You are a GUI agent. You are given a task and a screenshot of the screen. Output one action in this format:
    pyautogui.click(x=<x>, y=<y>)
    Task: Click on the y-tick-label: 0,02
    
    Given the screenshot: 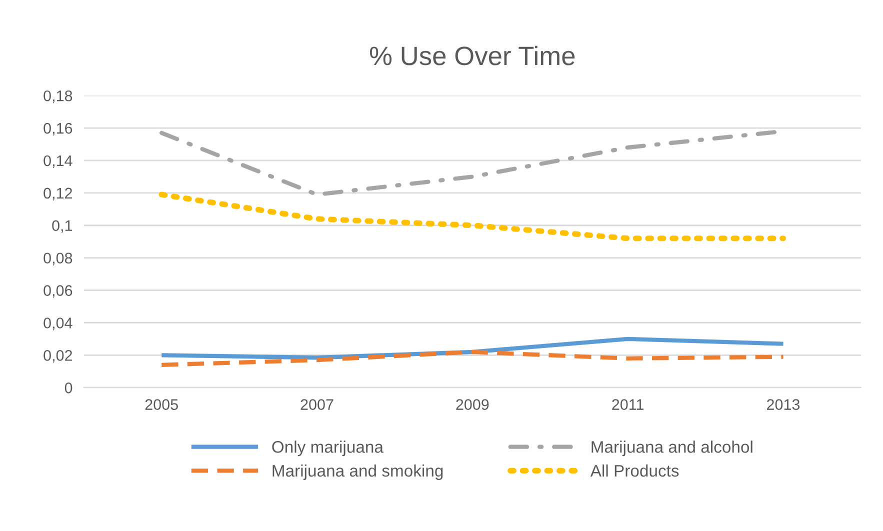 What is the action you would take?
    pyautogui.click(x=58, y=356)
    